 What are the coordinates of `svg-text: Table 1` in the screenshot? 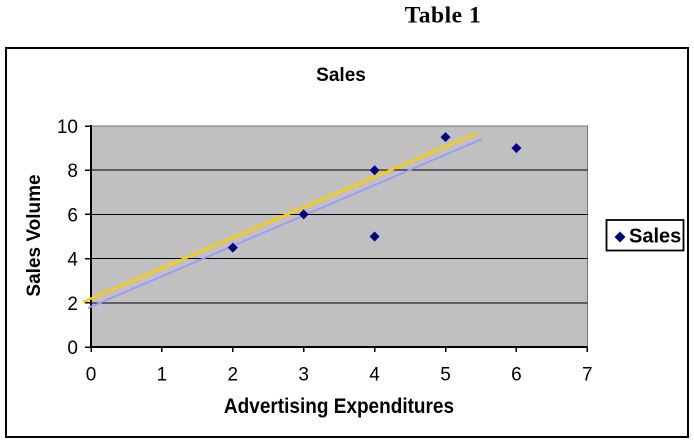 It's located at (443, 16).